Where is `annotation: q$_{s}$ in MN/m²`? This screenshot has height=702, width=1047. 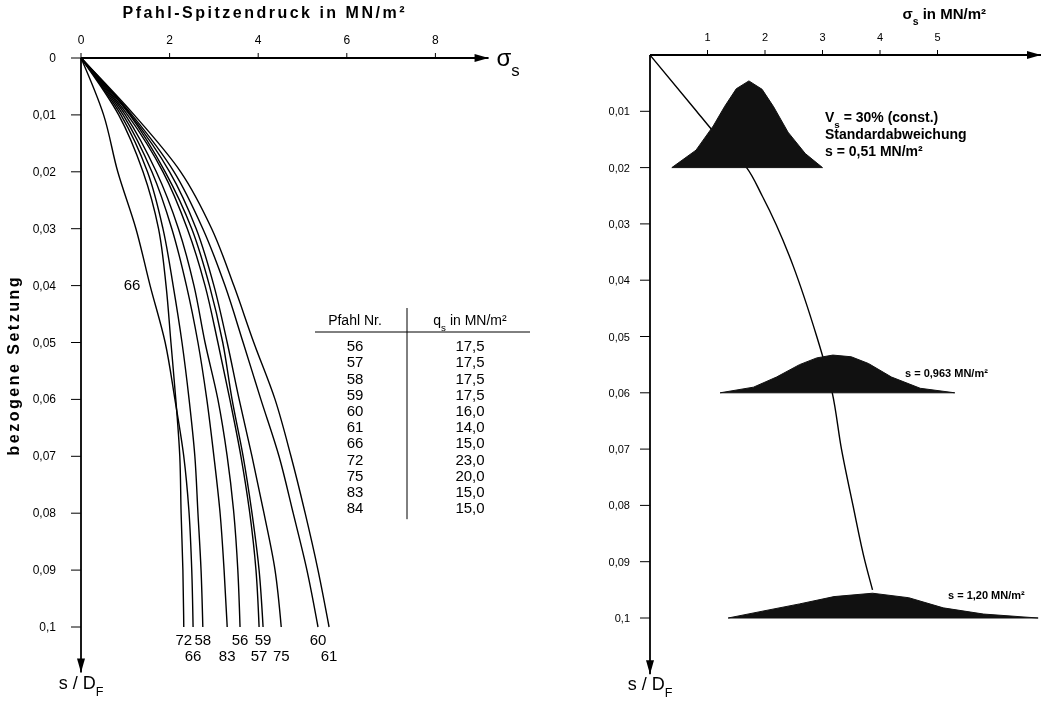
annotation: q$_{s}$ in MN/m² is located at coordinates (470, 322).